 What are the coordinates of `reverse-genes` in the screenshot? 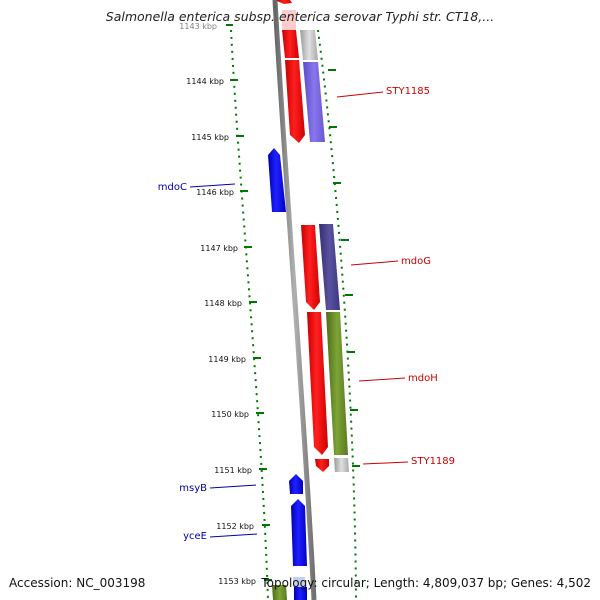 It's located at (287, 374).